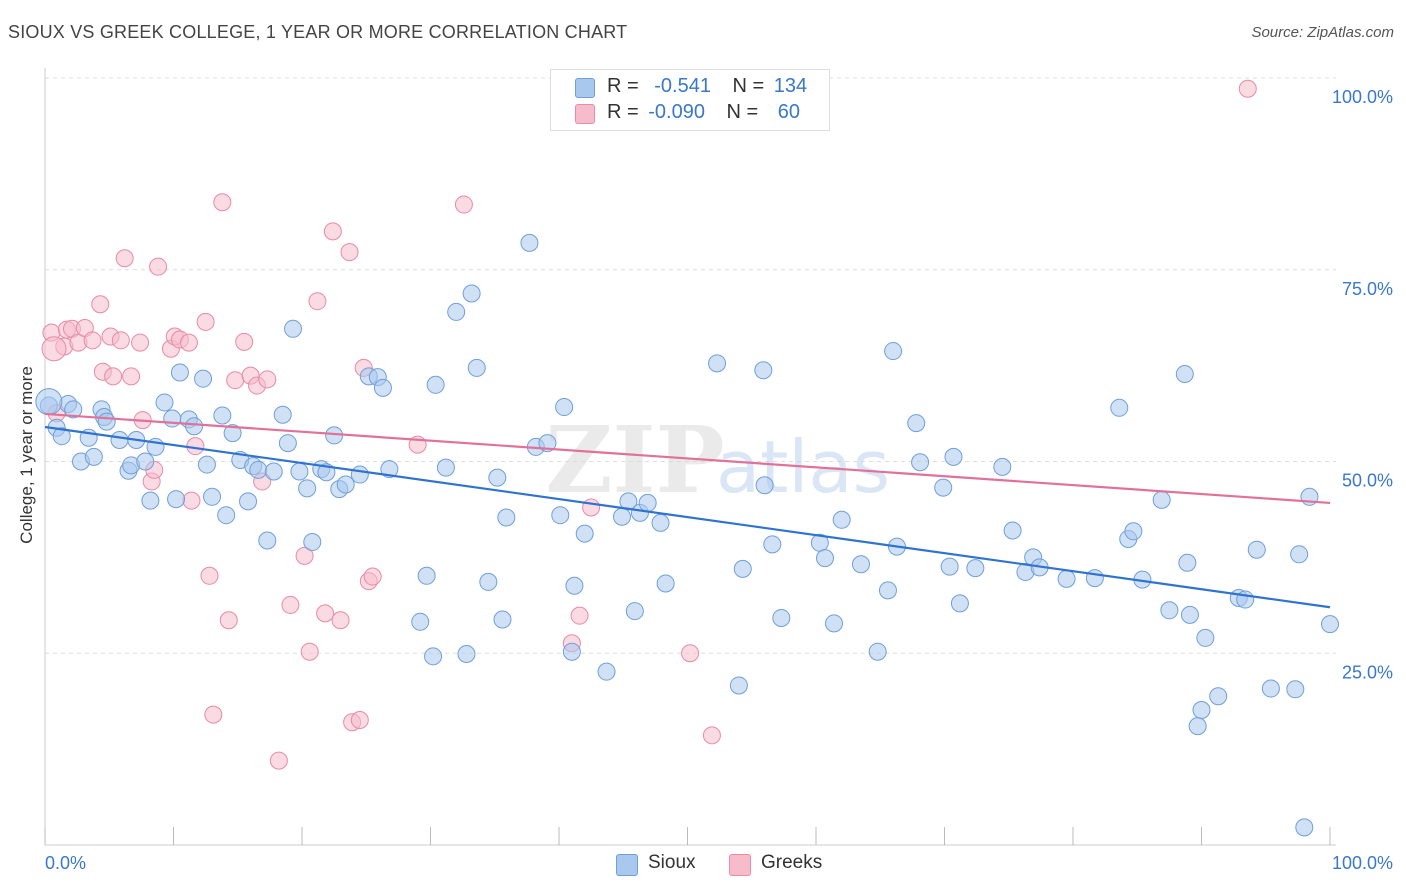 This screenshot has width=1406, height=892. What do you see at coordinates (585, 88) in the screenshot?
I see `sioux-swatch` at bounding box center [585, 88].